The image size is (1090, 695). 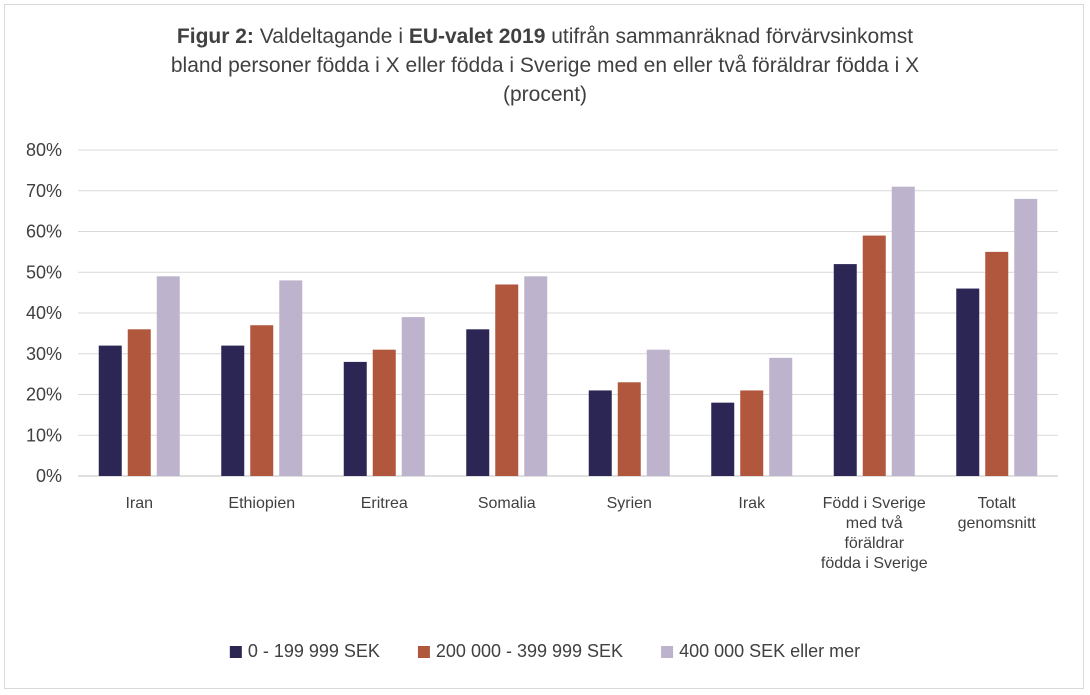 What do you see at coordinates (44, 150) in the screenshot?
I see `y-tick-label: 80%` at bounding box center [44, 150].